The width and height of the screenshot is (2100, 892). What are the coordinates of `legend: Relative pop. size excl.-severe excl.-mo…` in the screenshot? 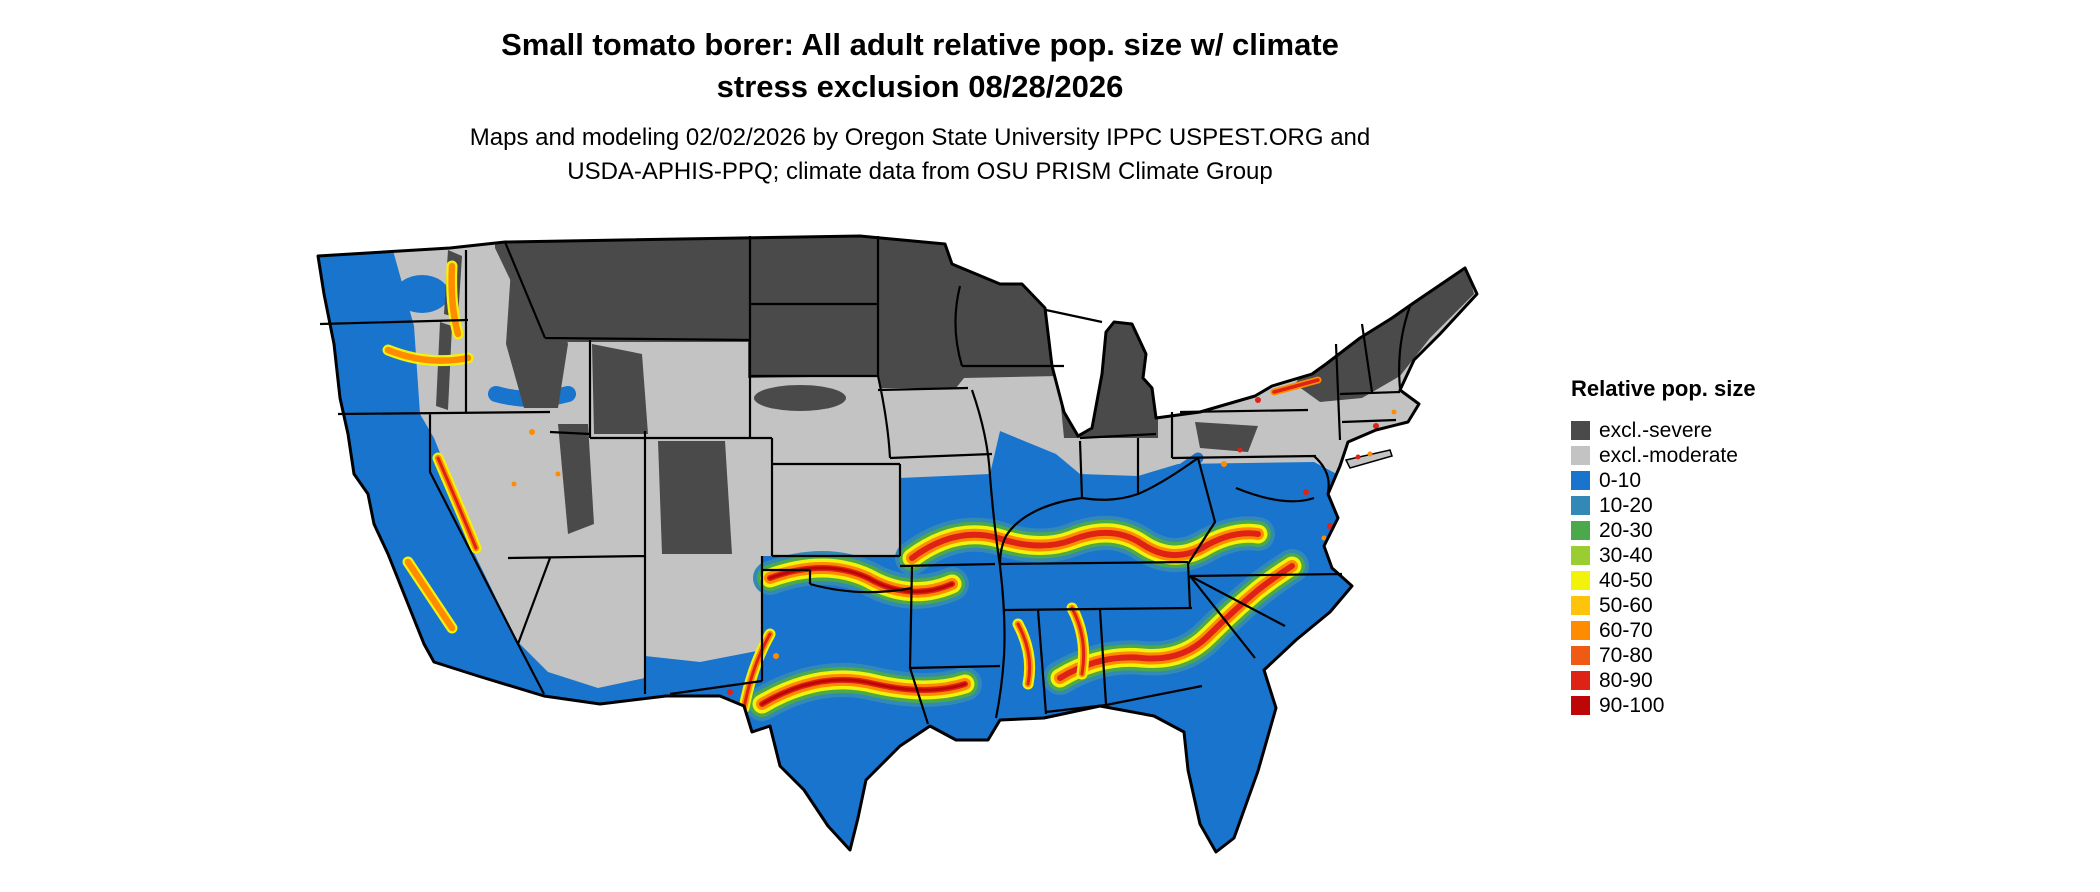 It's located at (1663, 548).